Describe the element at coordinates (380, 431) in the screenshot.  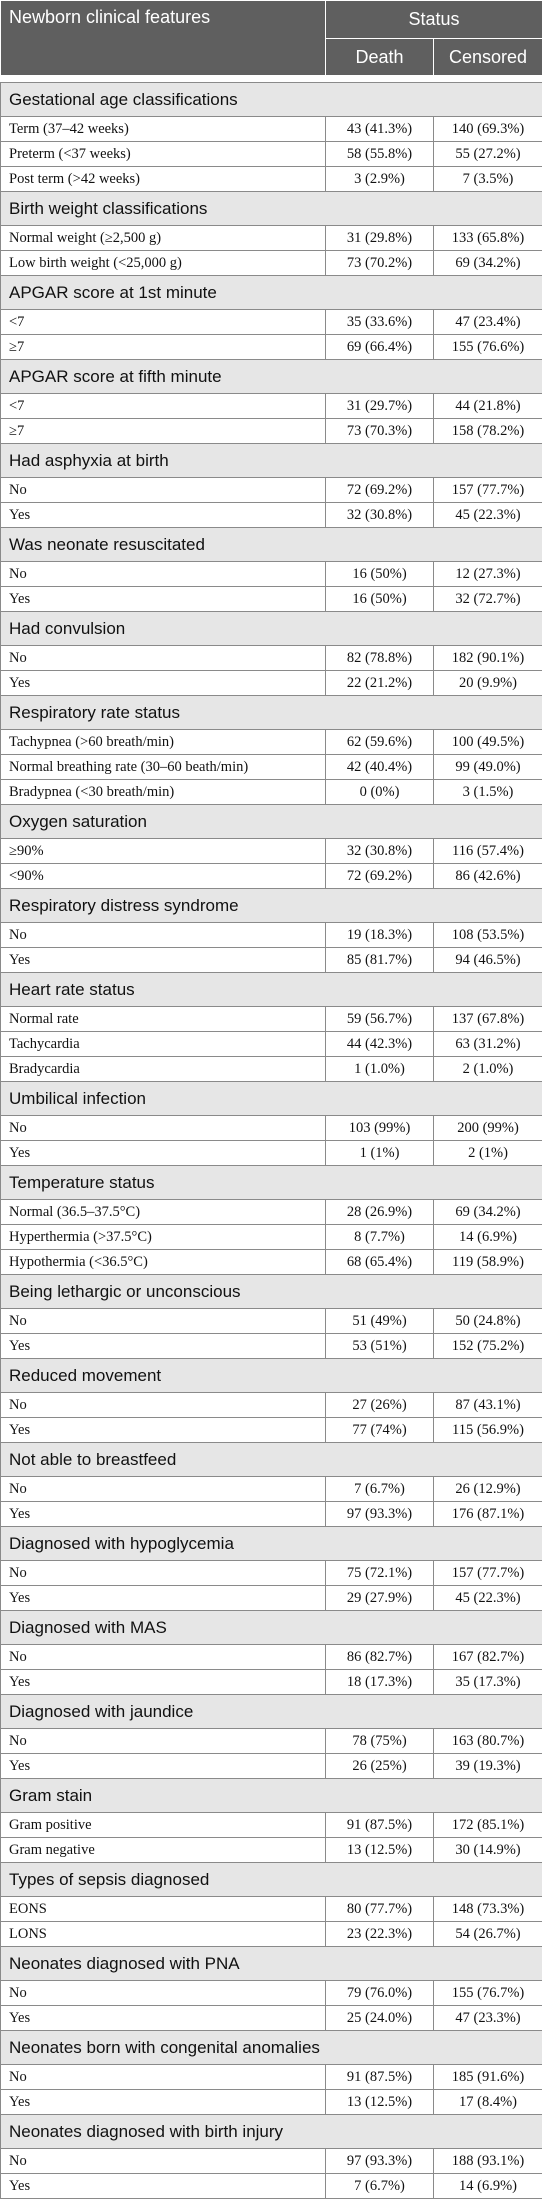
I see `death-value: 73 (70.3%)` at that location.